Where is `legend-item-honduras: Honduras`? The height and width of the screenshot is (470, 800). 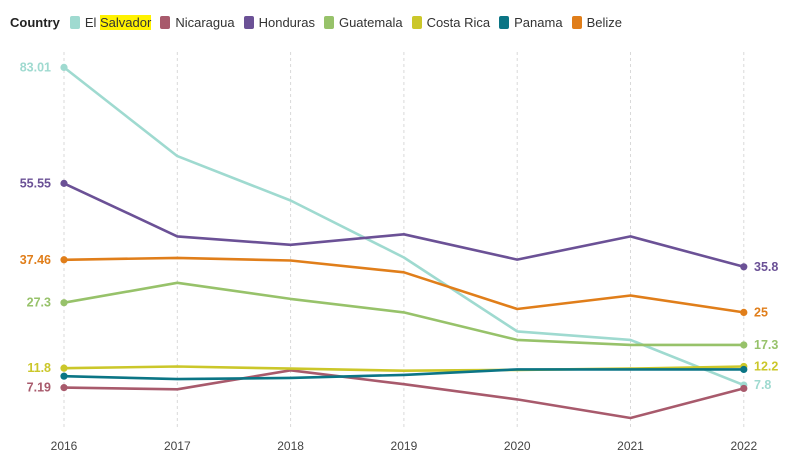
legend-item-honduras: Honduras is located at coordinates (279, 22).